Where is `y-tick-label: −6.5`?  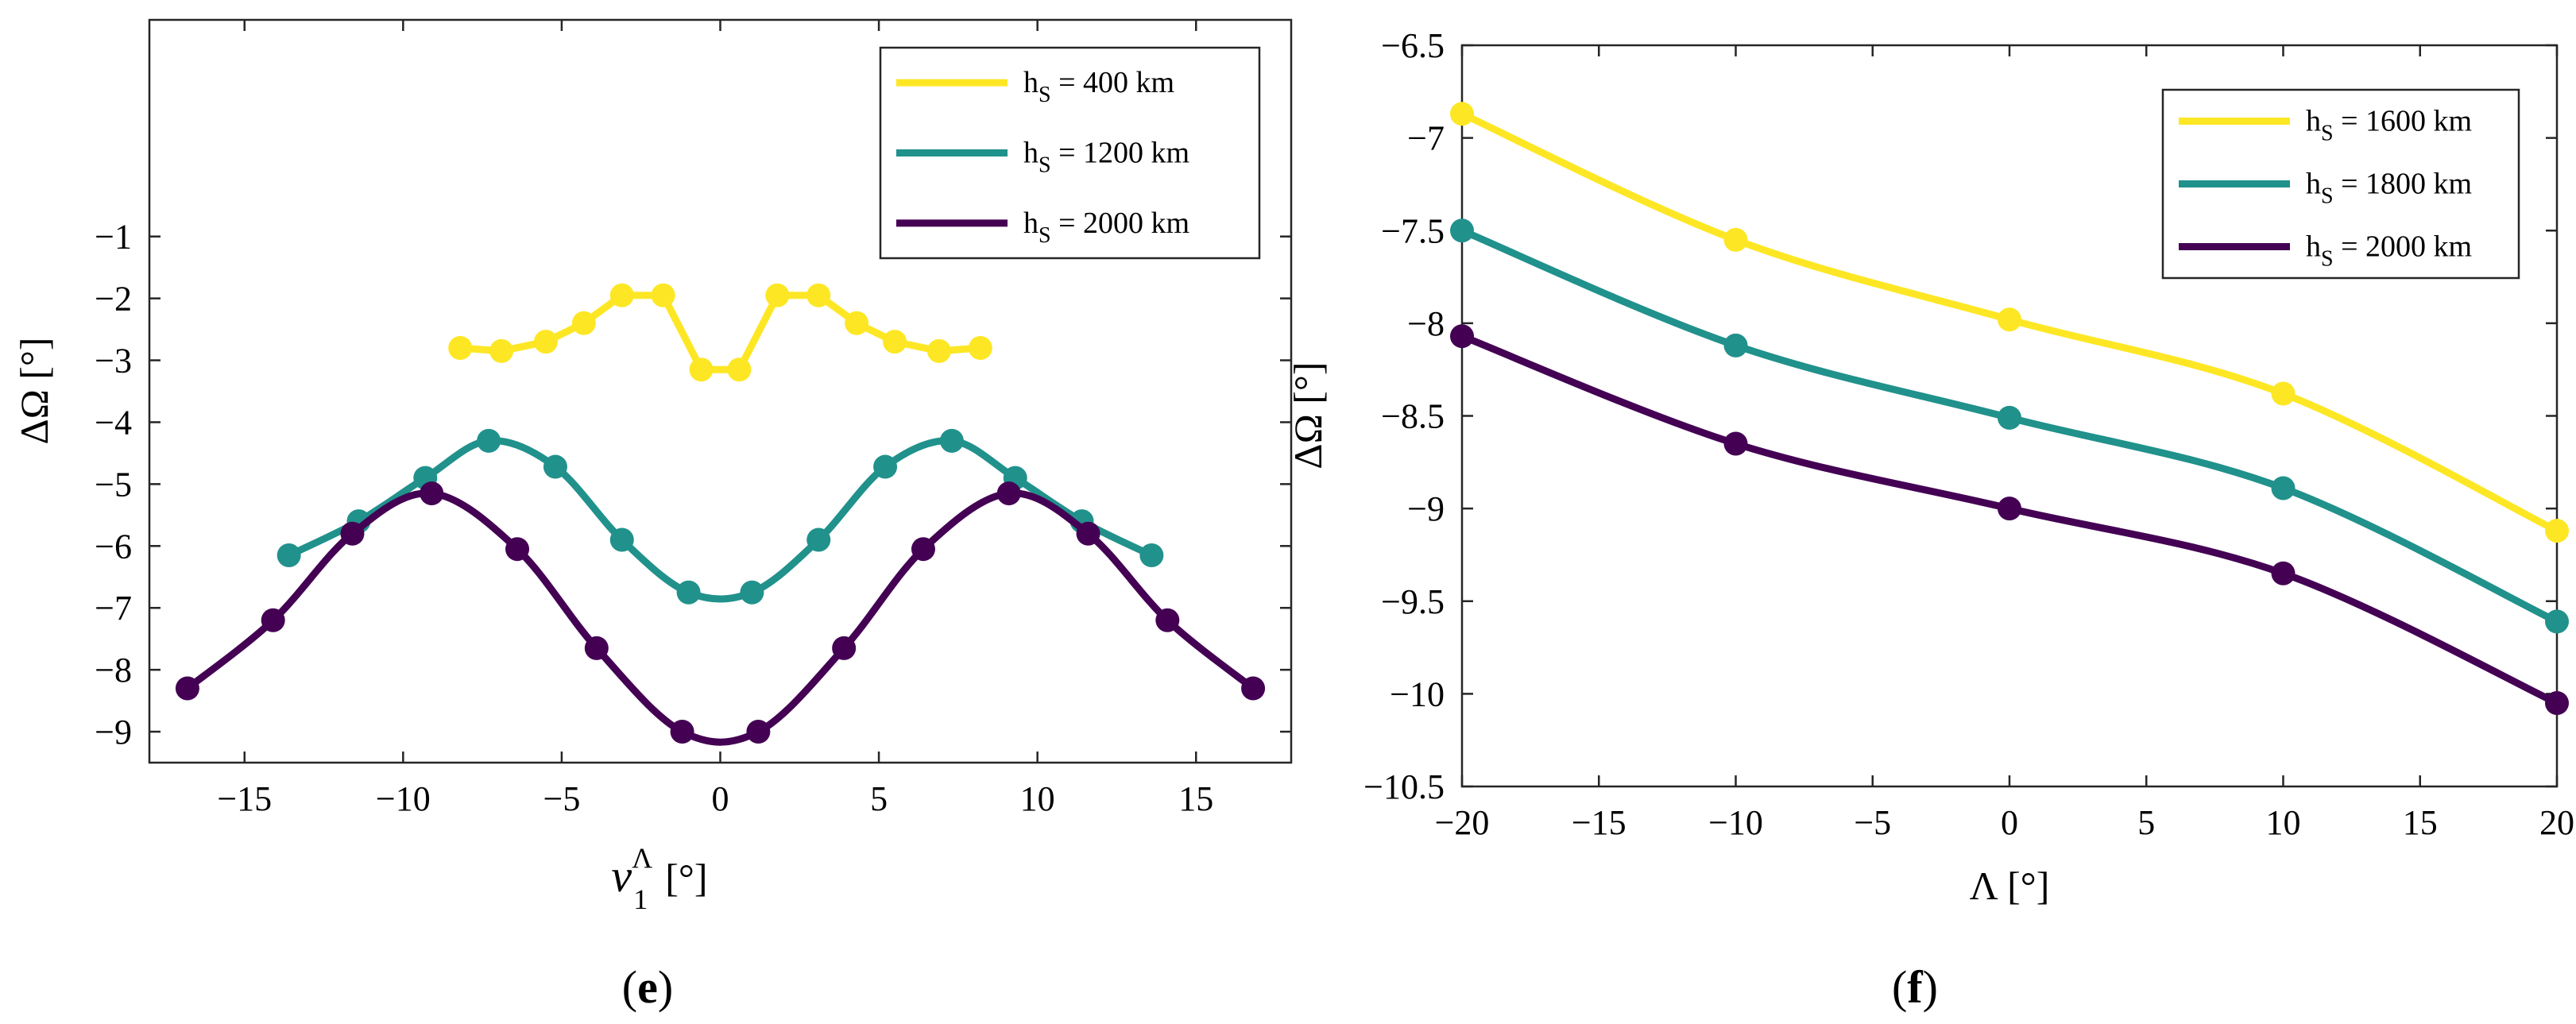
y-tick-label: −6.5 is located at coordinates (1413, 45).